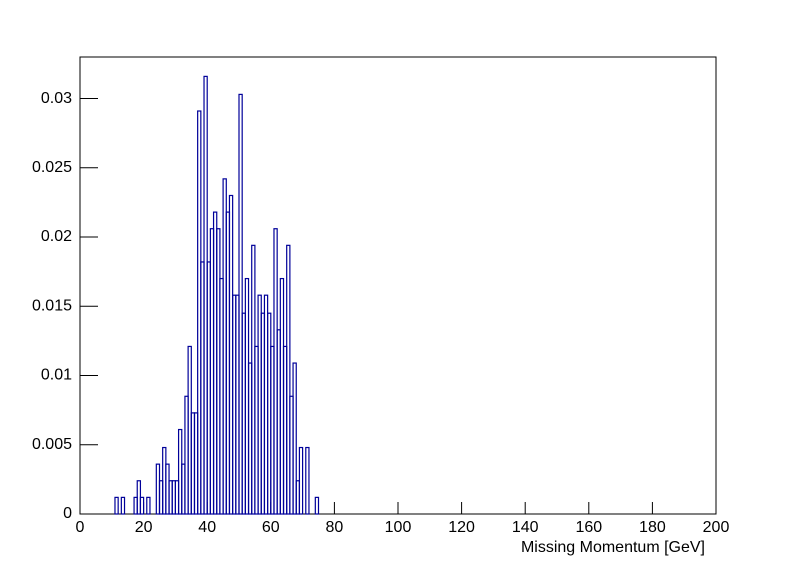 The width and height of the screenshot is (796, 572). I want to click on y-tick-label: 0.015, so click(52, 305).